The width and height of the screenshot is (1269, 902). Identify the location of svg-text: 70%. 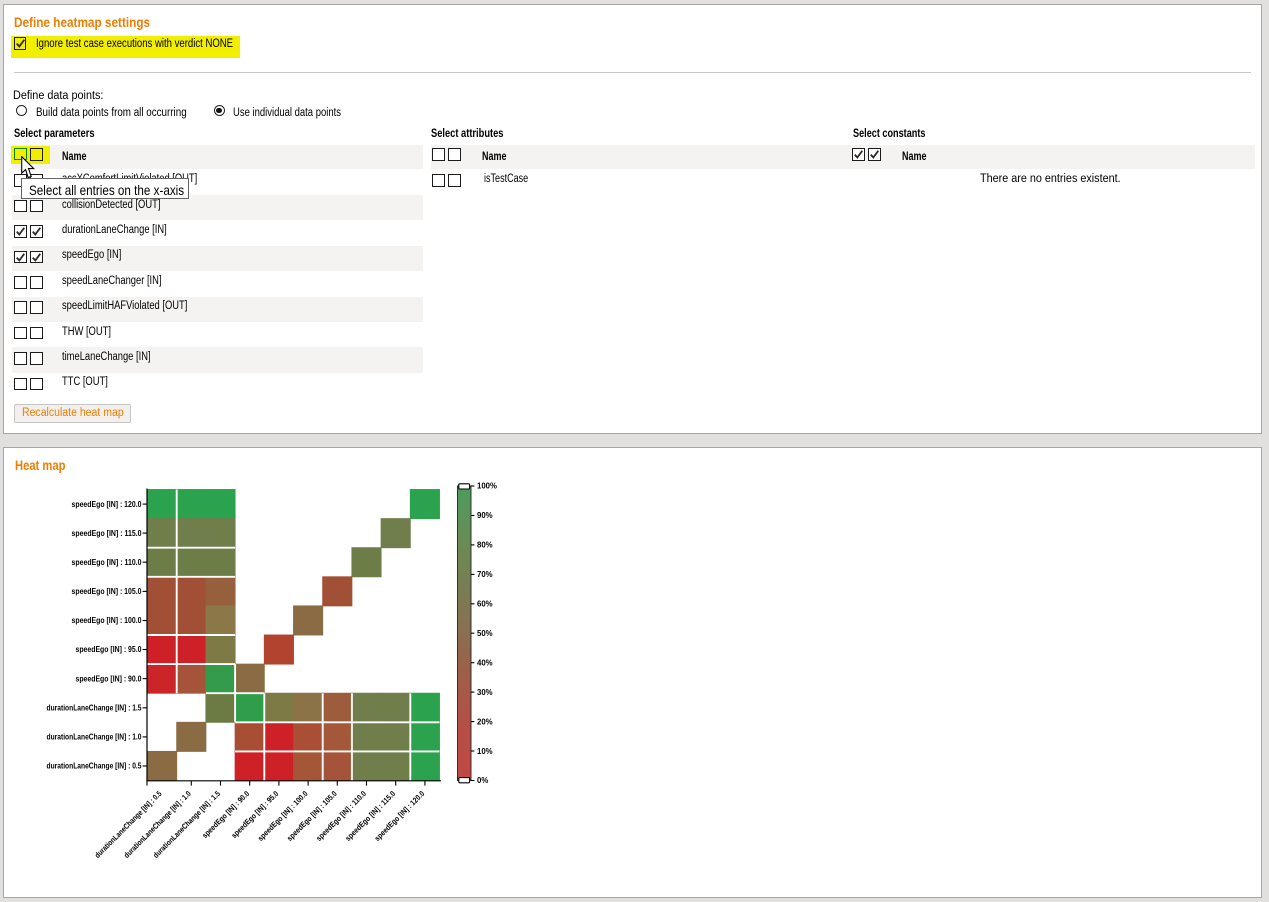
(485, 574).